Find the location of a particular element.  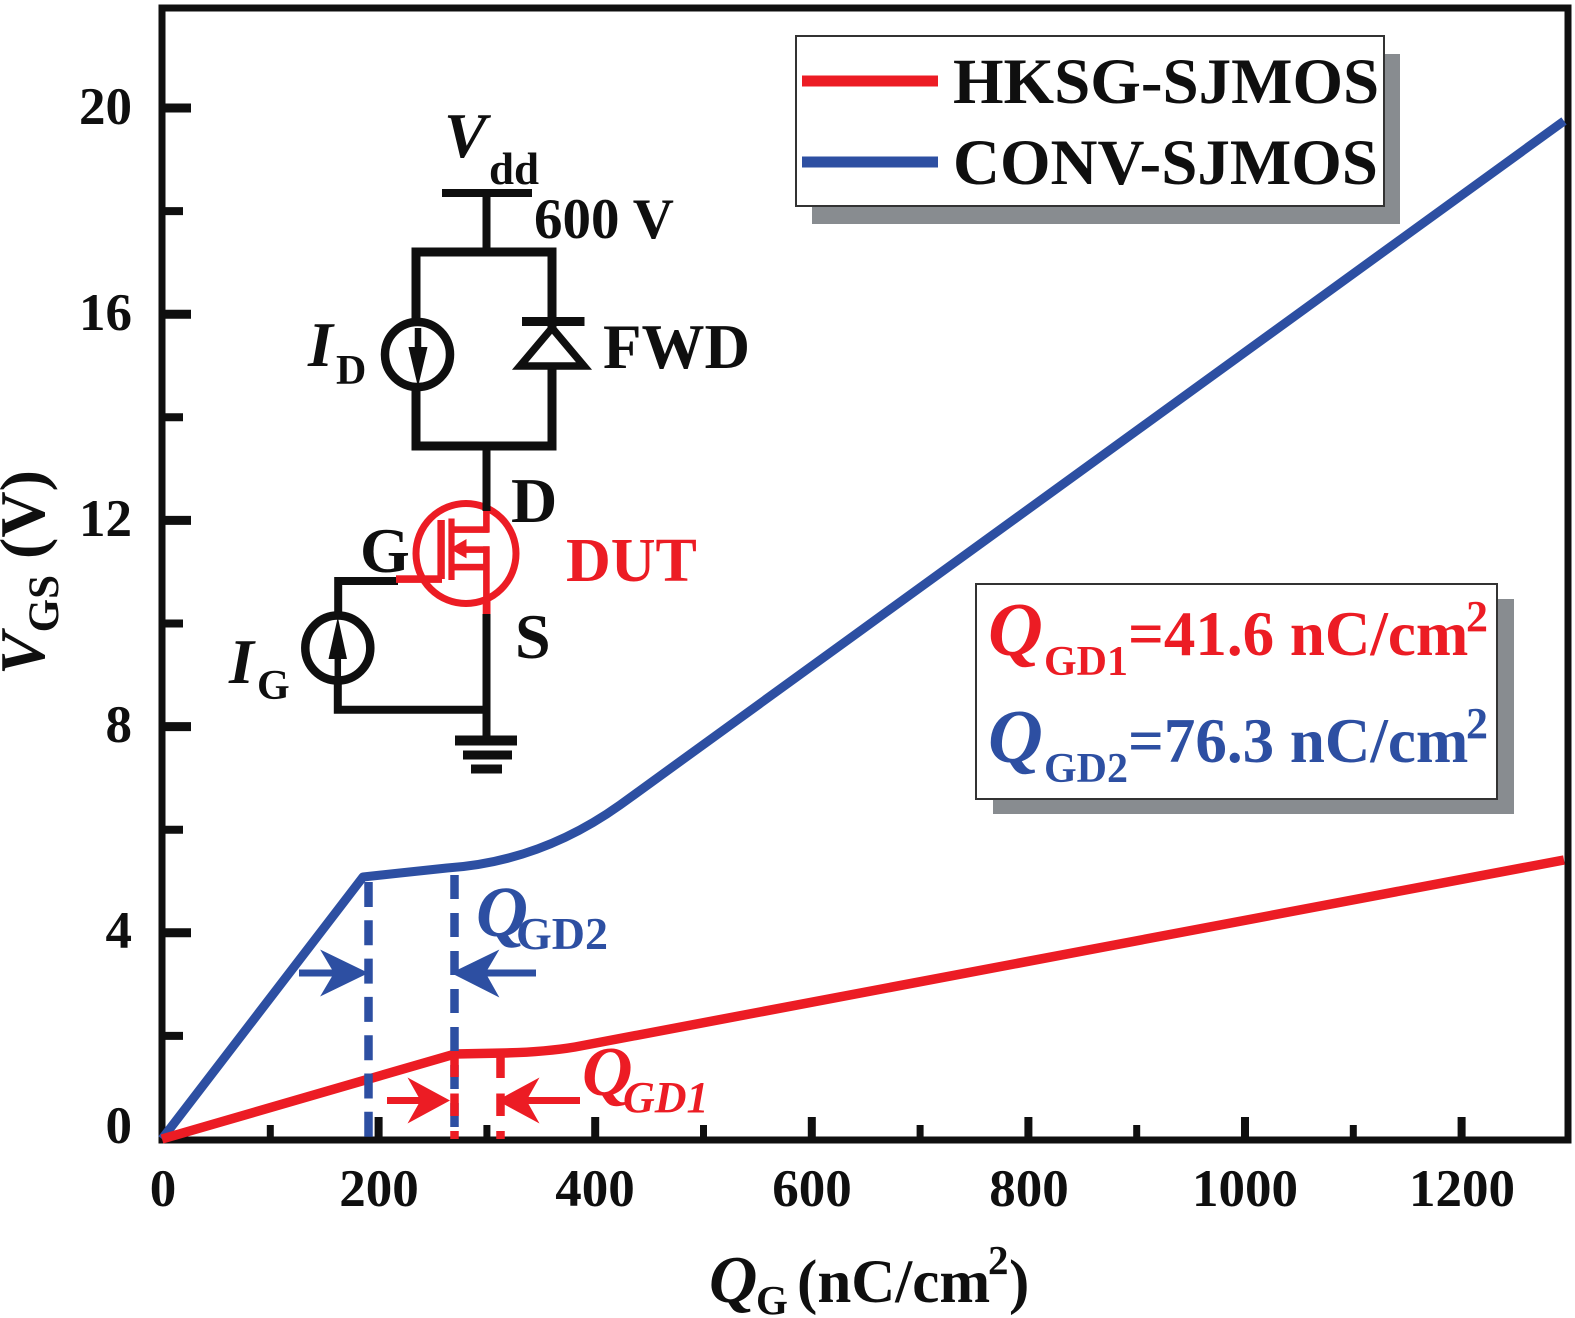

svg-text: VGS (V) is located at coordinates (34, 572).